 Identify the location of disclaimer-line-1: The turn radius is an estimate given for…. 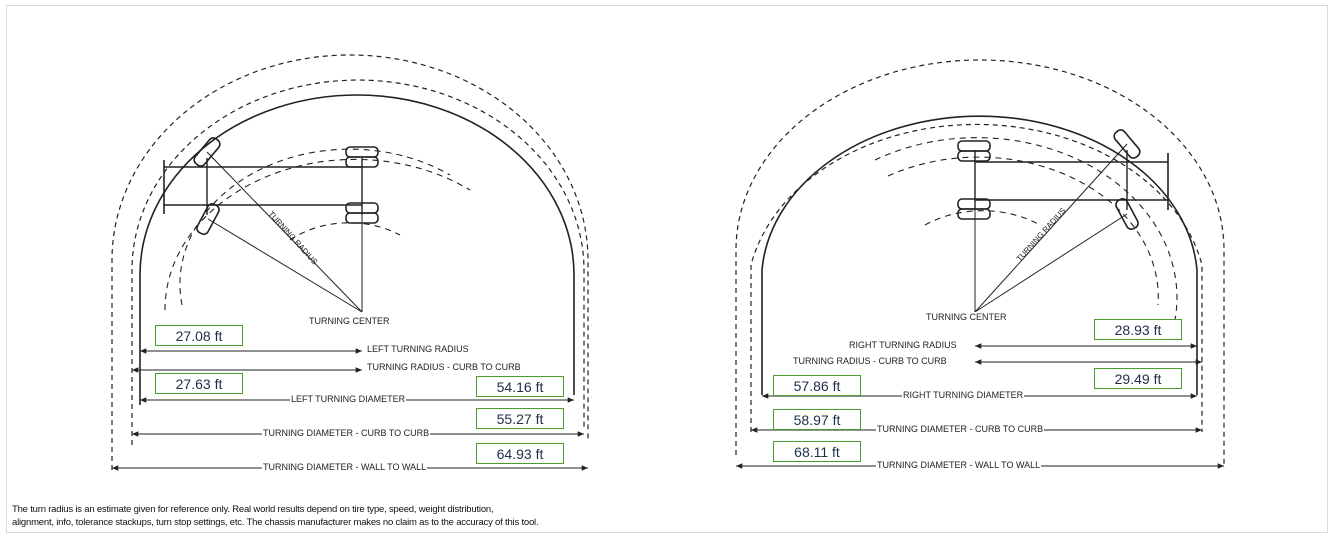
(392, 509).